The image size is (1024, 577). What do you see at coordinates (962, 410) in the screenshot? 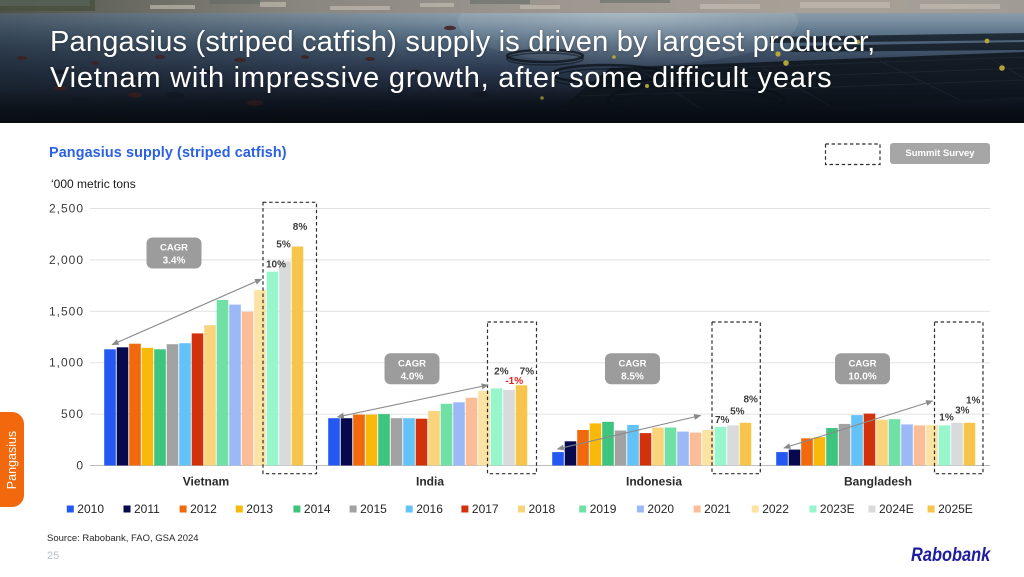
I see `svg-text: 3%` at bounding box center [962, 410].